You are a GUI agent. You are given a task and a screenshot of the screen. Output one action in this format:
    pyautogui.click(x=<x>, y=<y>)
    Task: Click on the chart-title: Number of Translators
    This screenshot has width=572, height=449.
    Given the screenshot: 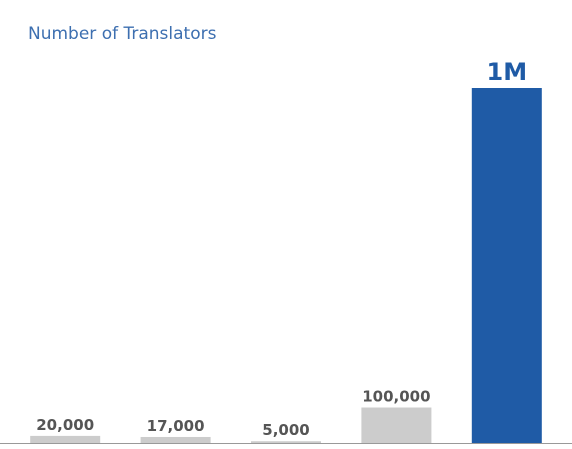 What is the action you would take?
    pyautogui.click(x=122, y=34)
    